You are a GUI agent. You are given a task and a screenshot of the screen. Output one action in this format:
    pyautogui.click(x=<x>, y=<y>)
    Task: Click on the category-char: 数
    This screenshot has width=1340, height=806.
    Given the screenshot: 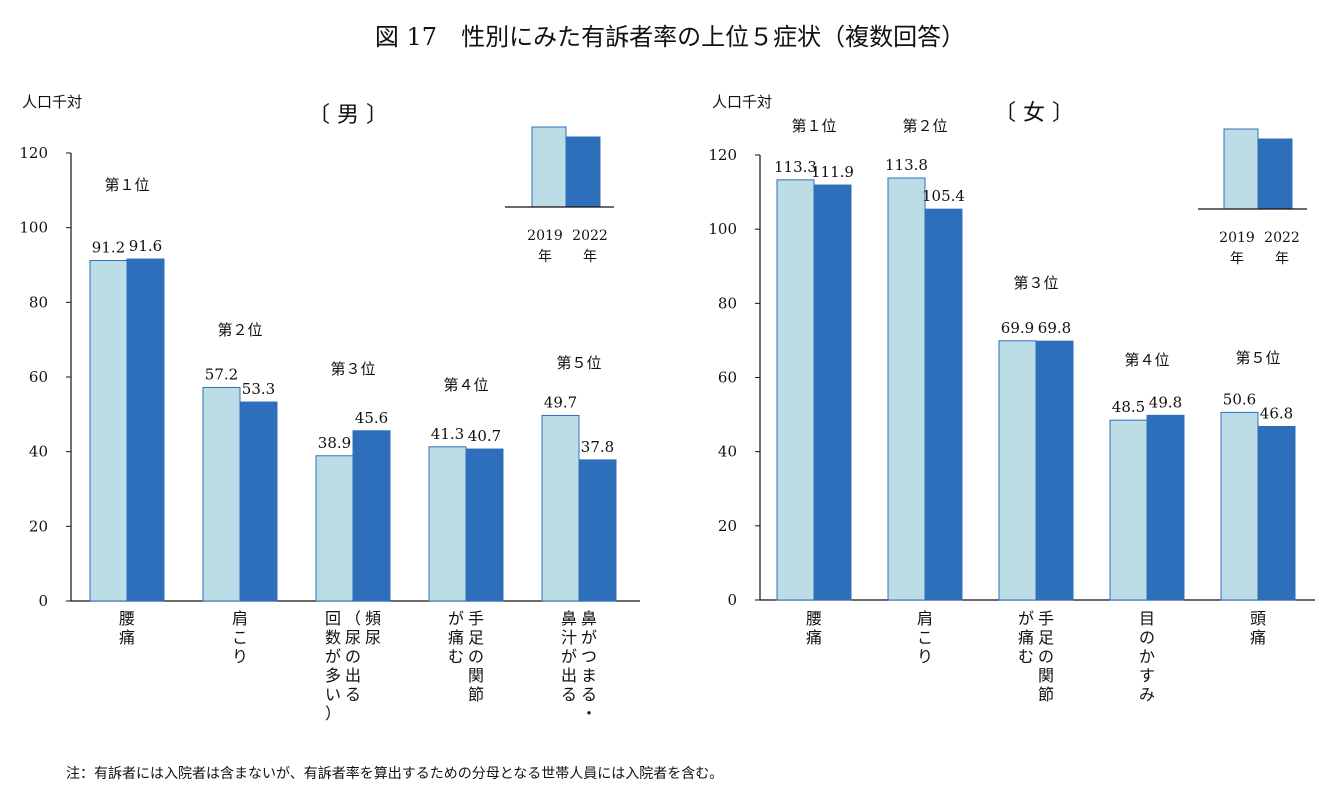 What is the action you would take?
    pyautogui.click(x=333, y=637)
    